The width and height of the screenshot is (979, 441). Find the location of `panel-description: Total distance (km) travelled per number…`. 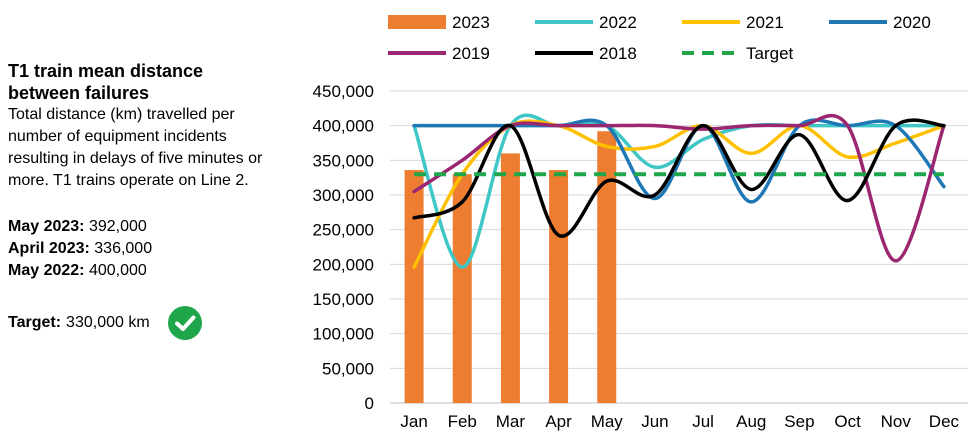

panel-description: Total distance (km) travelled per number… is located at coordinates (135, 147).